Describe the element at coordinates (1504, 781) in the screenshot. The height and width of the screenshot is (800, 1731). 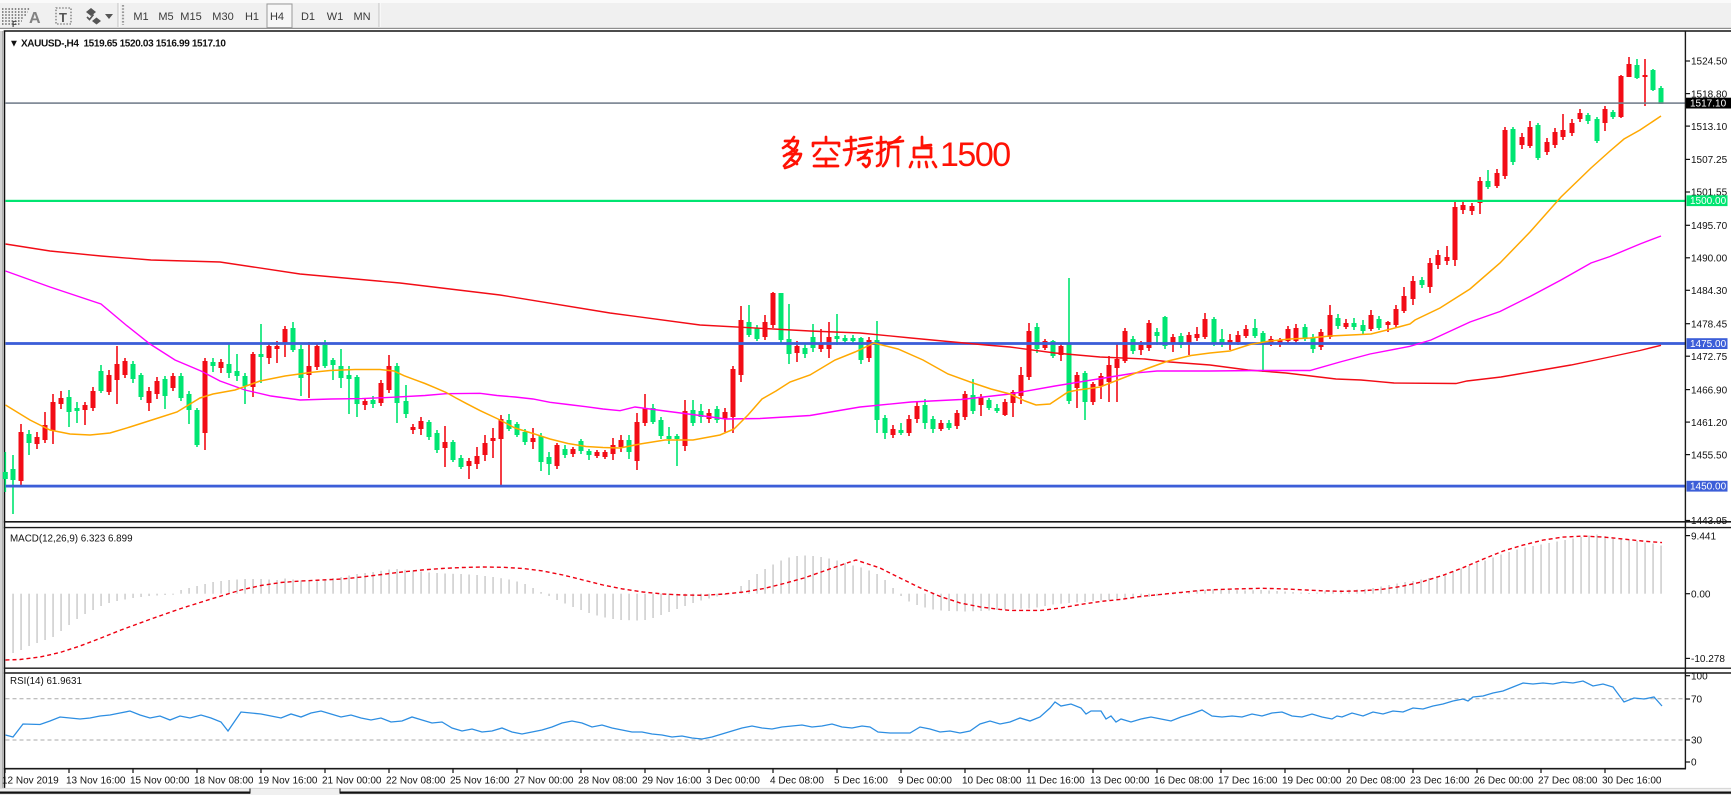
I see `svg-text: 26 Dec 00:00` at that location.